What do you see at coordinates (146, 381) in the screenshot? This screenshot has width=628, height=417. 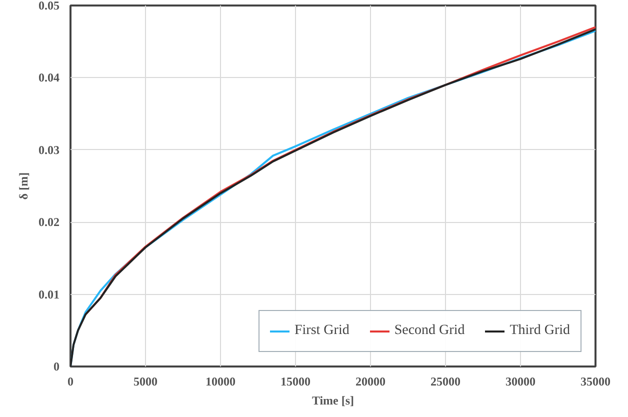 I see `x-tick-label: 5000` at bounding box center [146, 381].